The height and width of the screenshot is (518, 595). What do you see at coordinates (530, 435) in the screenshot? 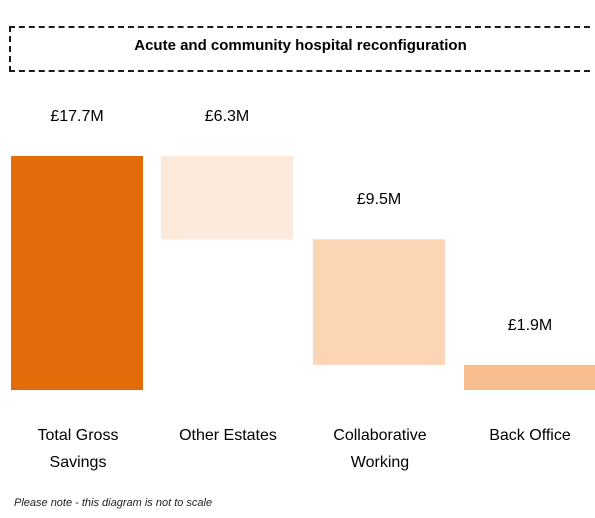
I see `category-label-3: Back Office` at bounding box center [530, 435].